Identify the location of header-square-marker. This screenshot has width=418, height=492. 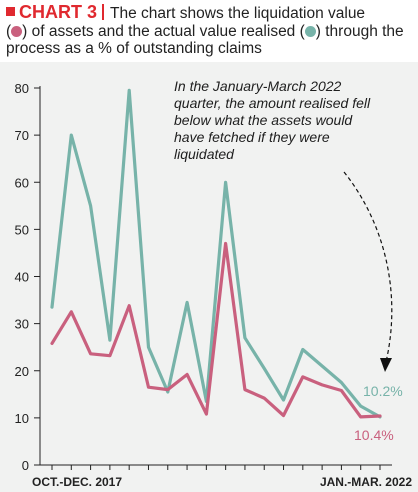
(10, 11).